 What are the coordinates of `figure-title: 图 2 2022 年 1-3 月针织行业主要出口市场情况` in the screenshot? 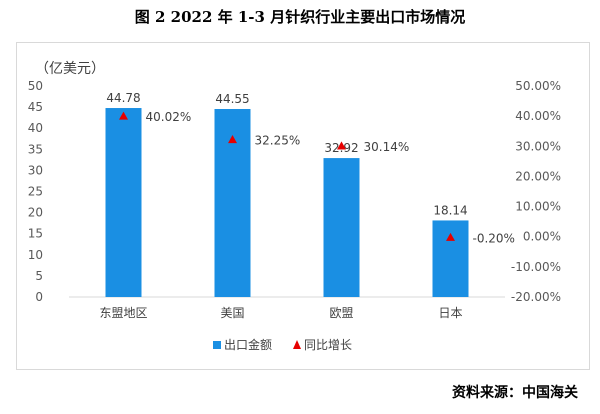 It's located at (300, 17).